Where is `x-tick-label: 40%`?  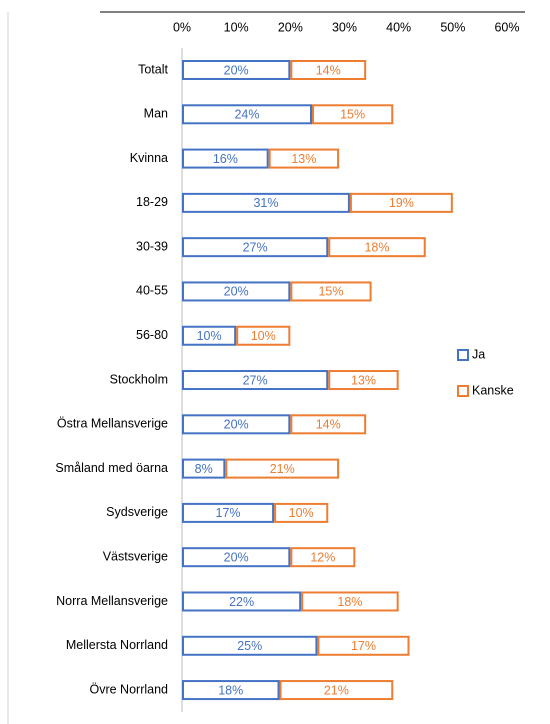 x-tick-label: 40% is located at coordinates (398, 27).